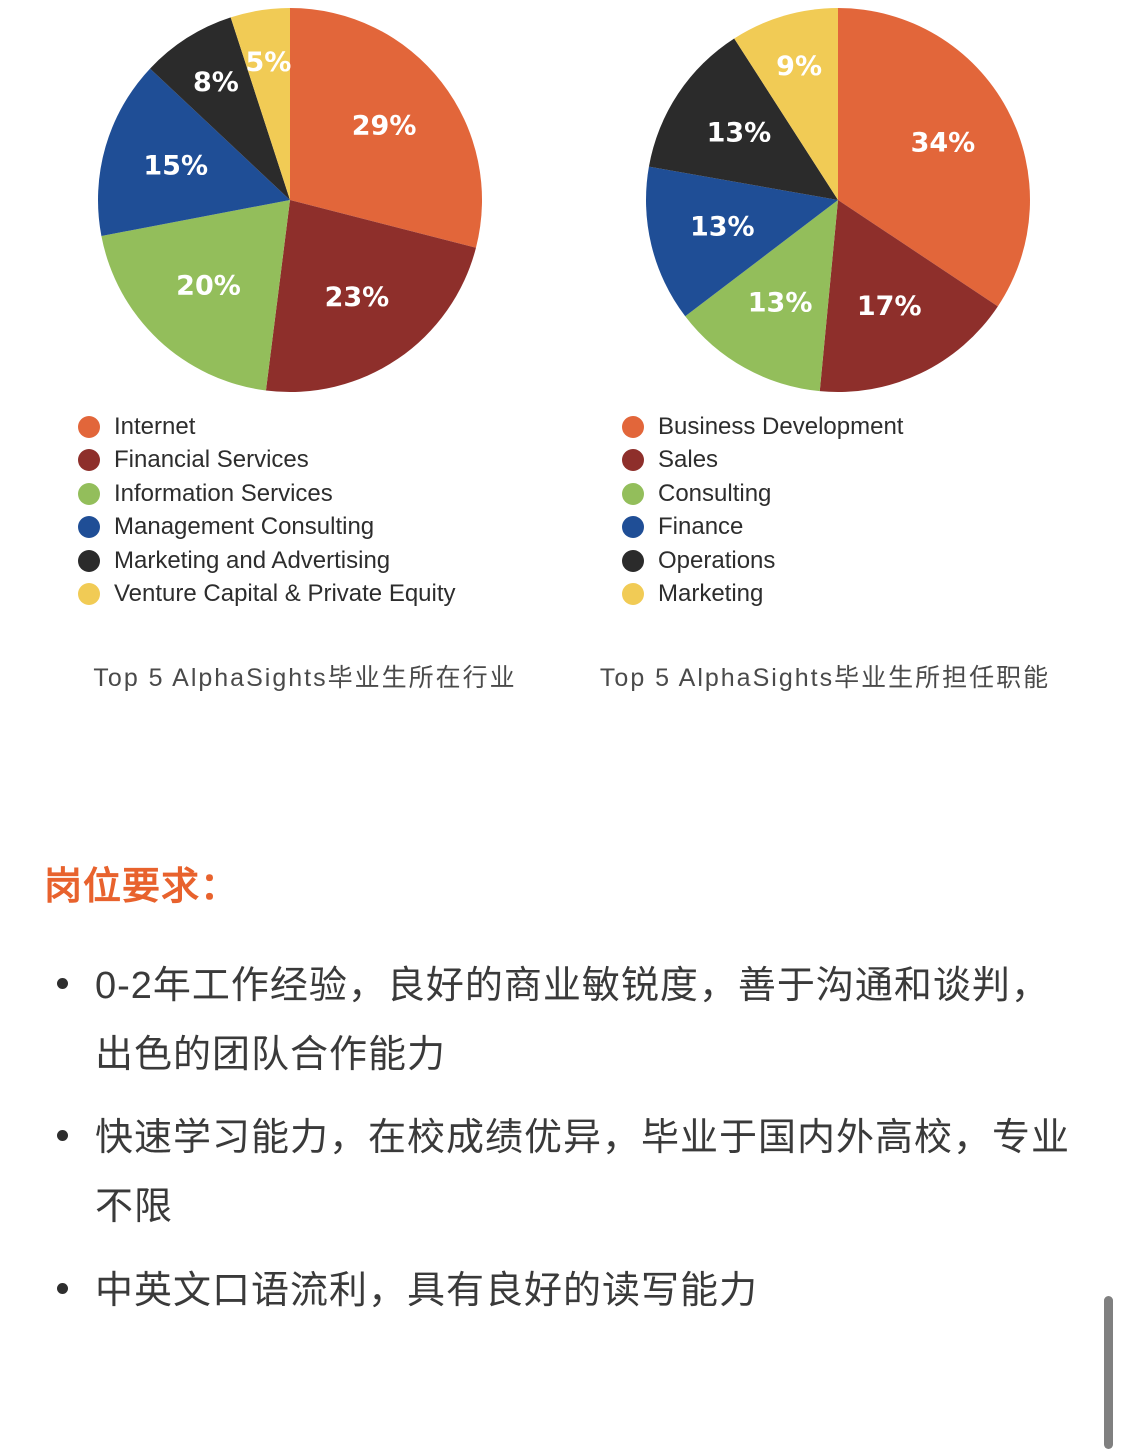 Image resolution: width=1125 pixels, height=1449 pixels. Describe the element at coordinates (688, 460) in the screenshot. I see `legend-label: Sales` at that location.